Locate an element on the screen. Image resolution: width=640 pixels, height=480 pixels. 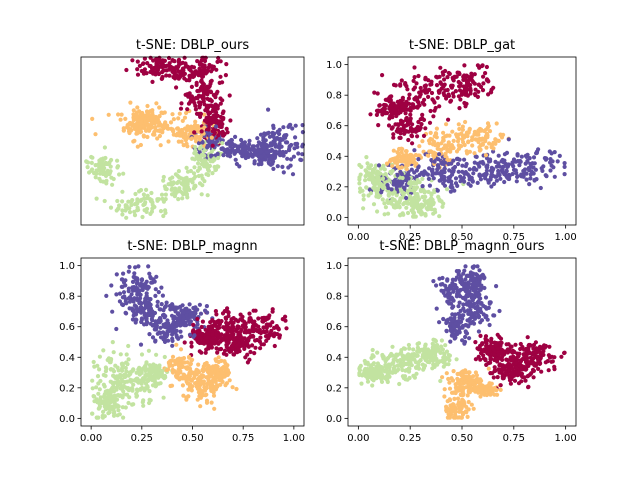
y-tick-label: 0.6 is located at coordinates (334, 126).